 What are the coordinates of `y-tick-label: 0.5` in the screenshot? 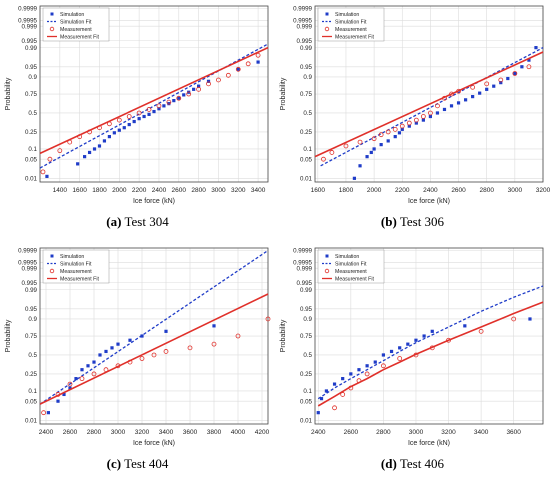 It's located at (307, 113).